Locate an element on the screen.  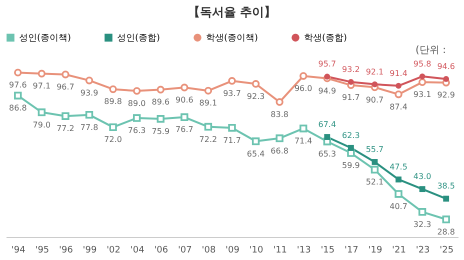
x-tick-label: '17 is located at coordinates (351, 251).